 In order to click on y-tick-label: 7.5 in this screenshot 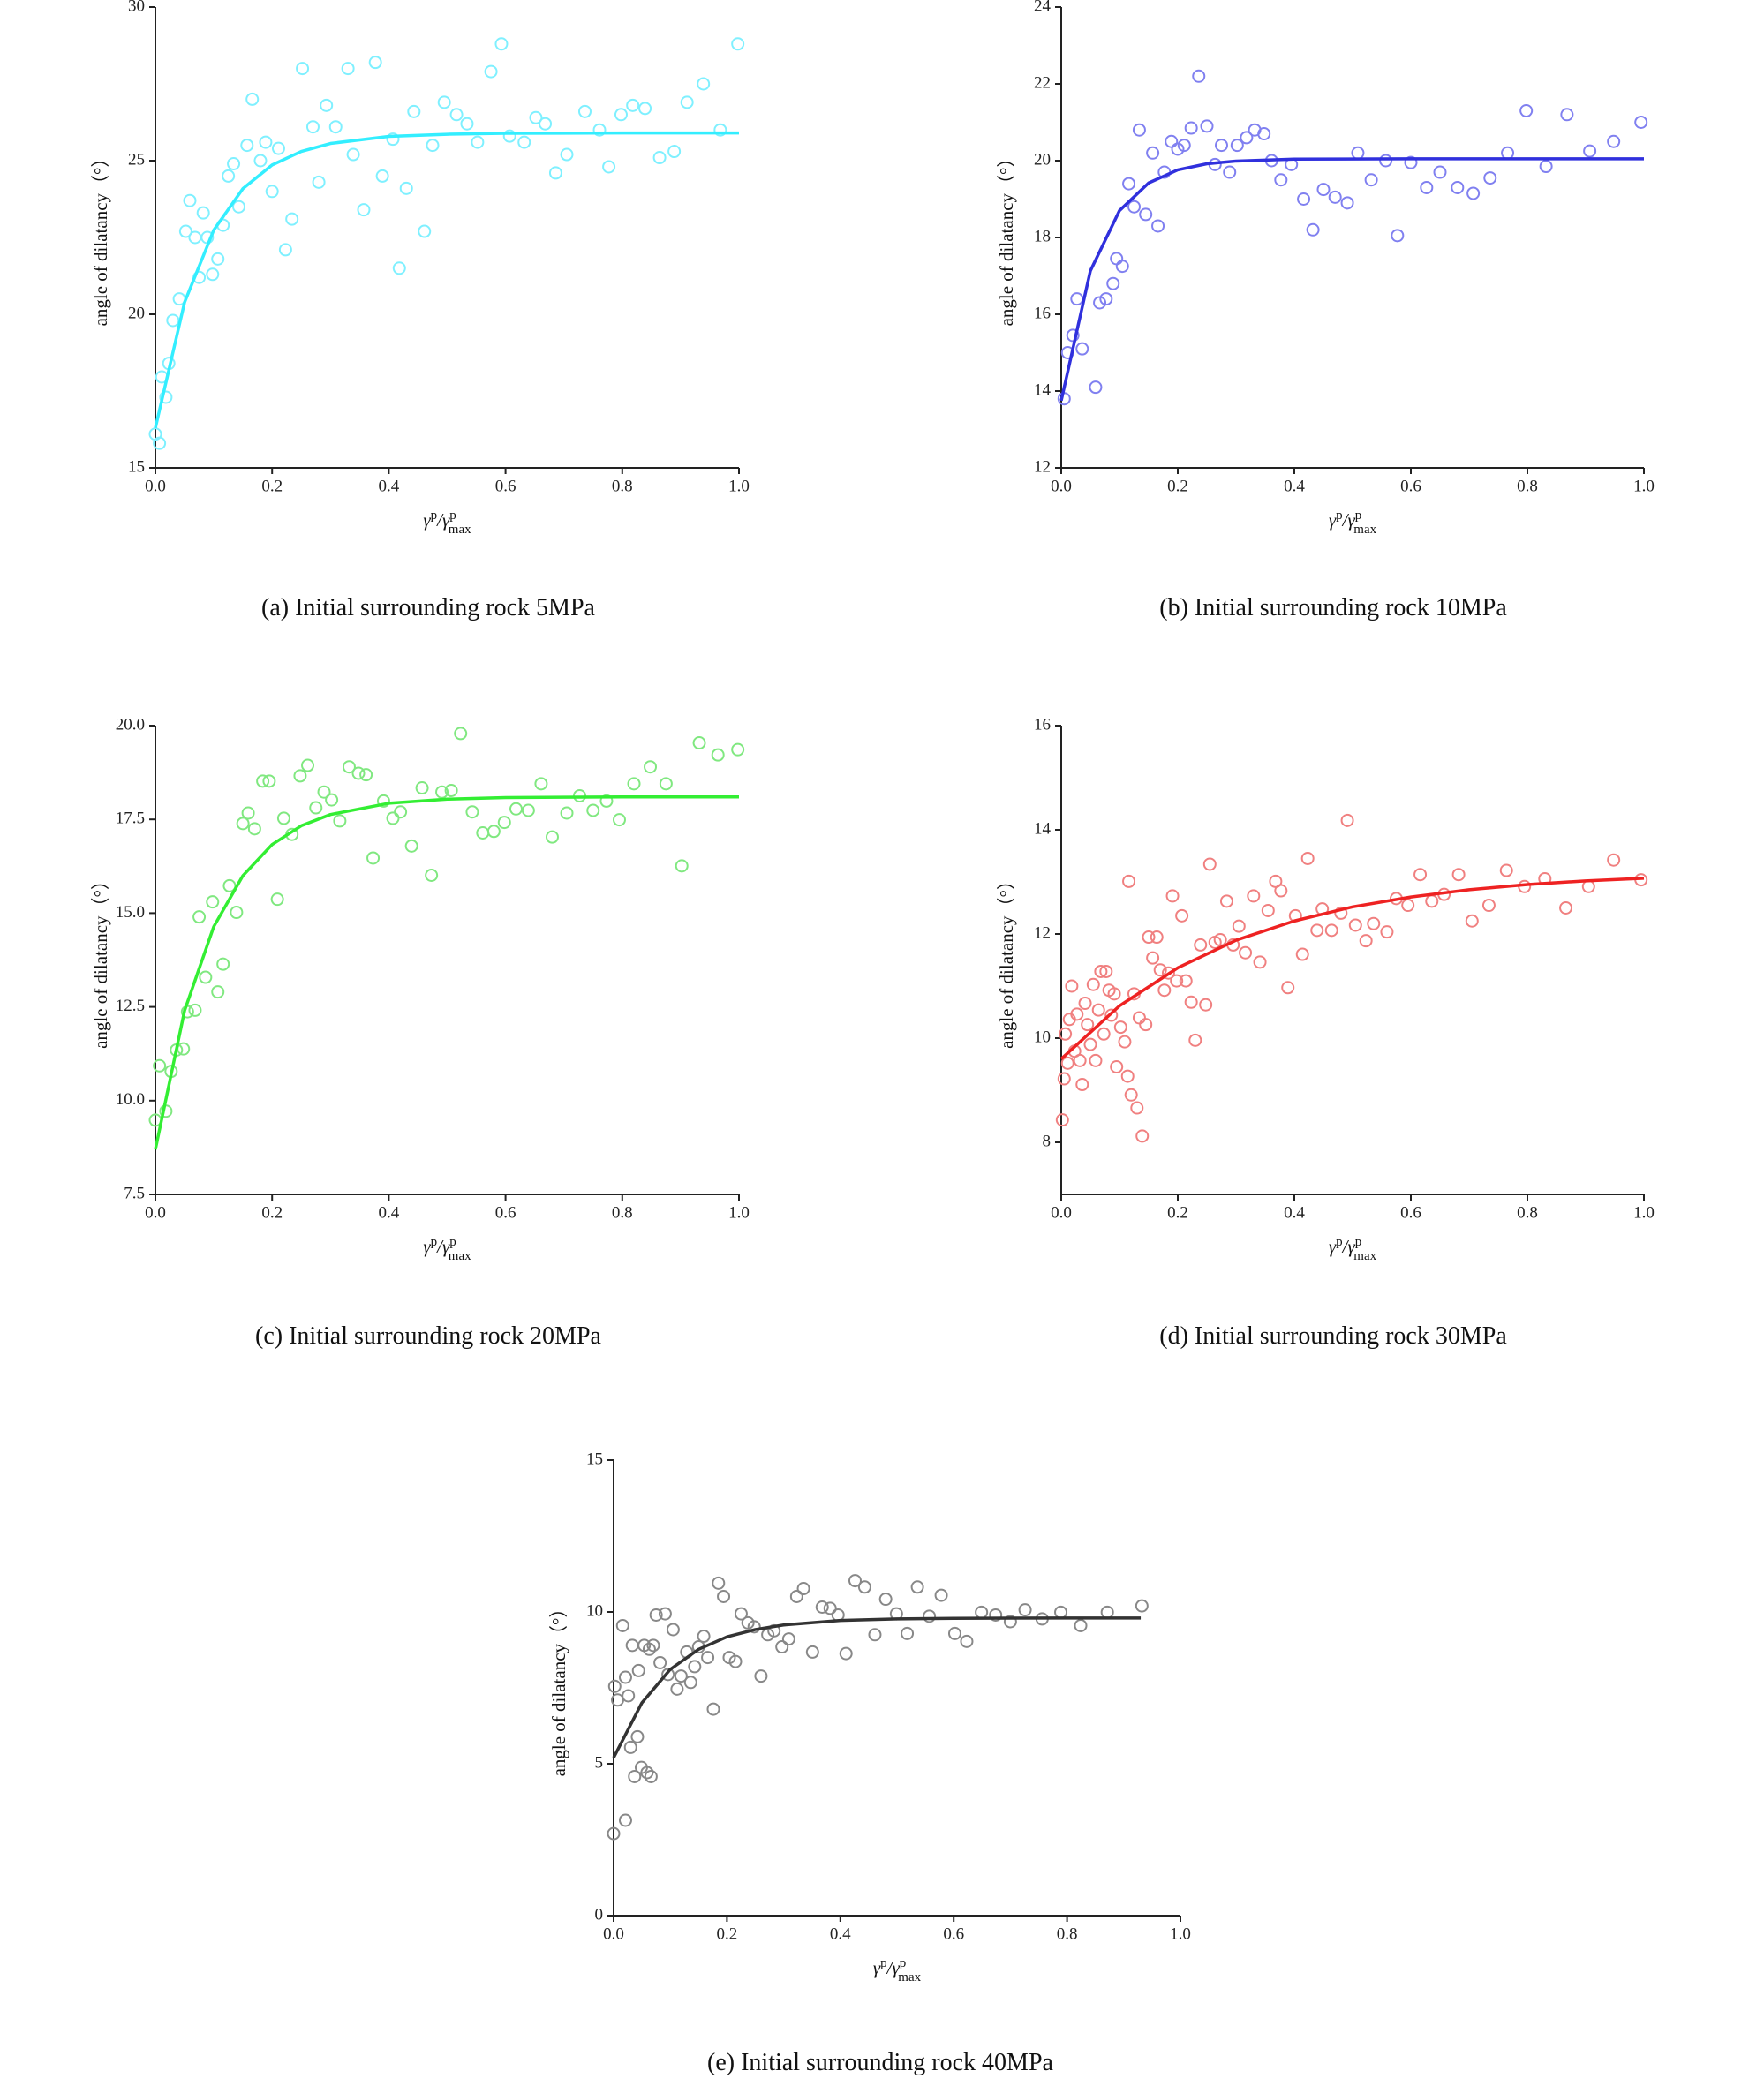, I will do `click(134, 1193)`.